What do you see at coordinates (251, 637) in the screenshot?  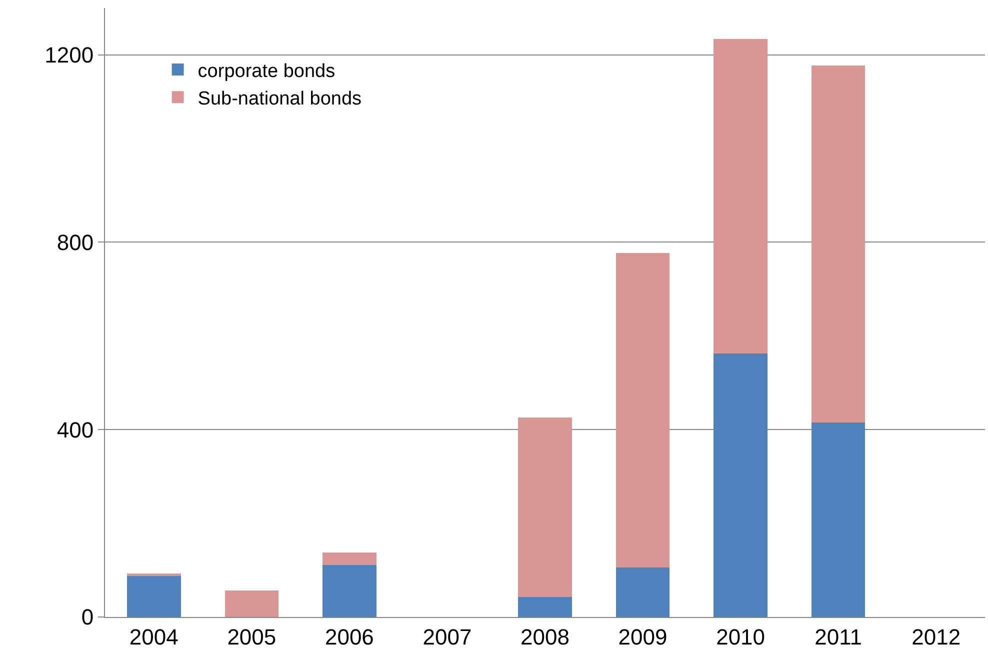 I see `x-tick-label: 2005` at bounding box center [251, 637].